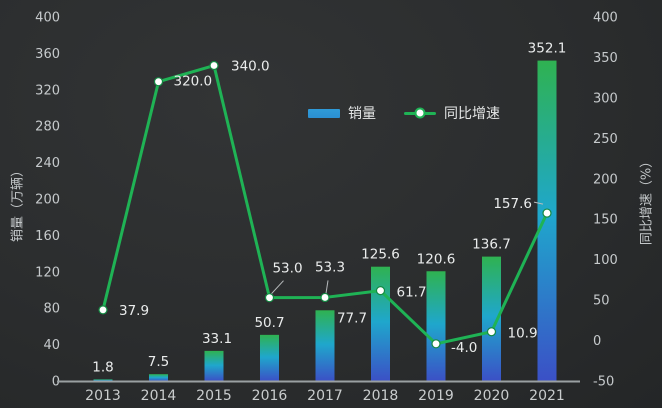 Image resolution: width=662 pixels, height=408 pixels. Describe the element at coordinates (436, 259) in the screenshot. I see `sales-label-2019: 120.6` at that location.